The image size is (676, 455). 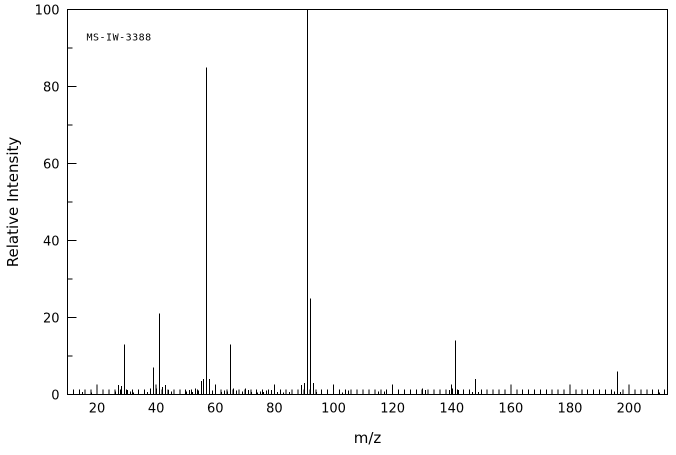 I want to click on y-axis-tick-label: 40, so click(x=51, y=242).